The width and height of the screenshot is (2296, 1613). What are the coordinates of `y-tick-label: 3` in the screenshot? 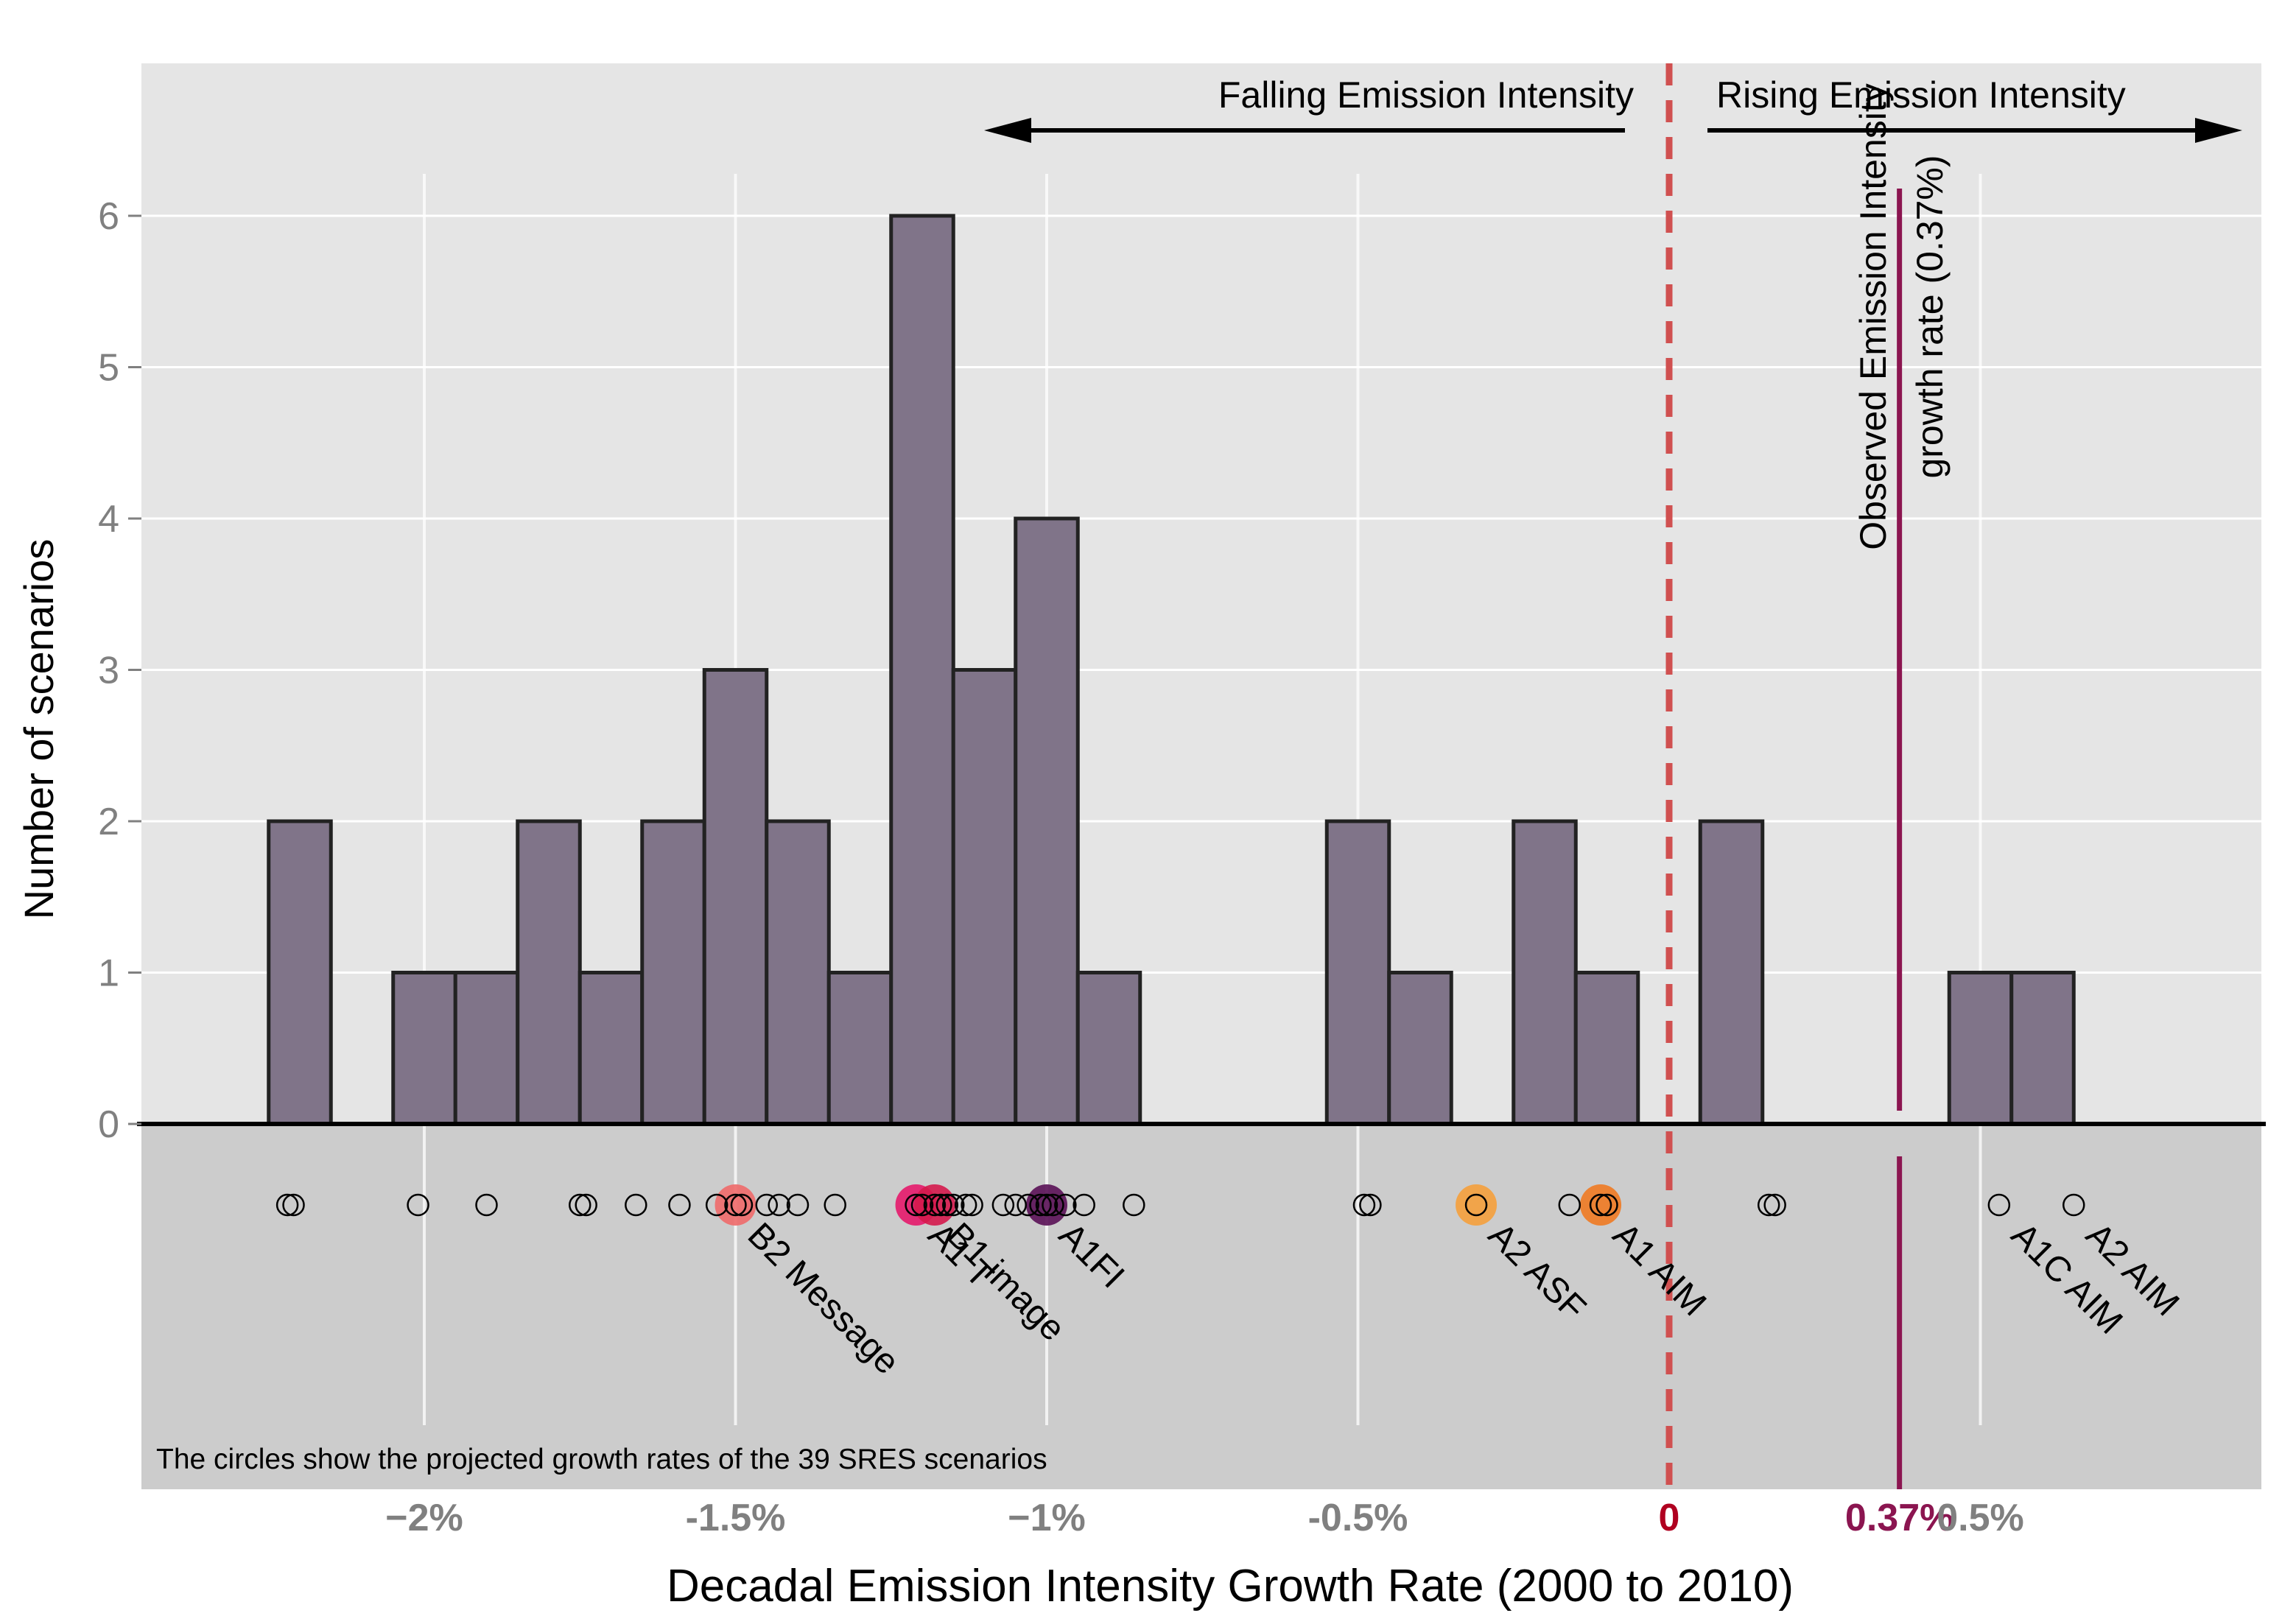 It's located at (108, 671).